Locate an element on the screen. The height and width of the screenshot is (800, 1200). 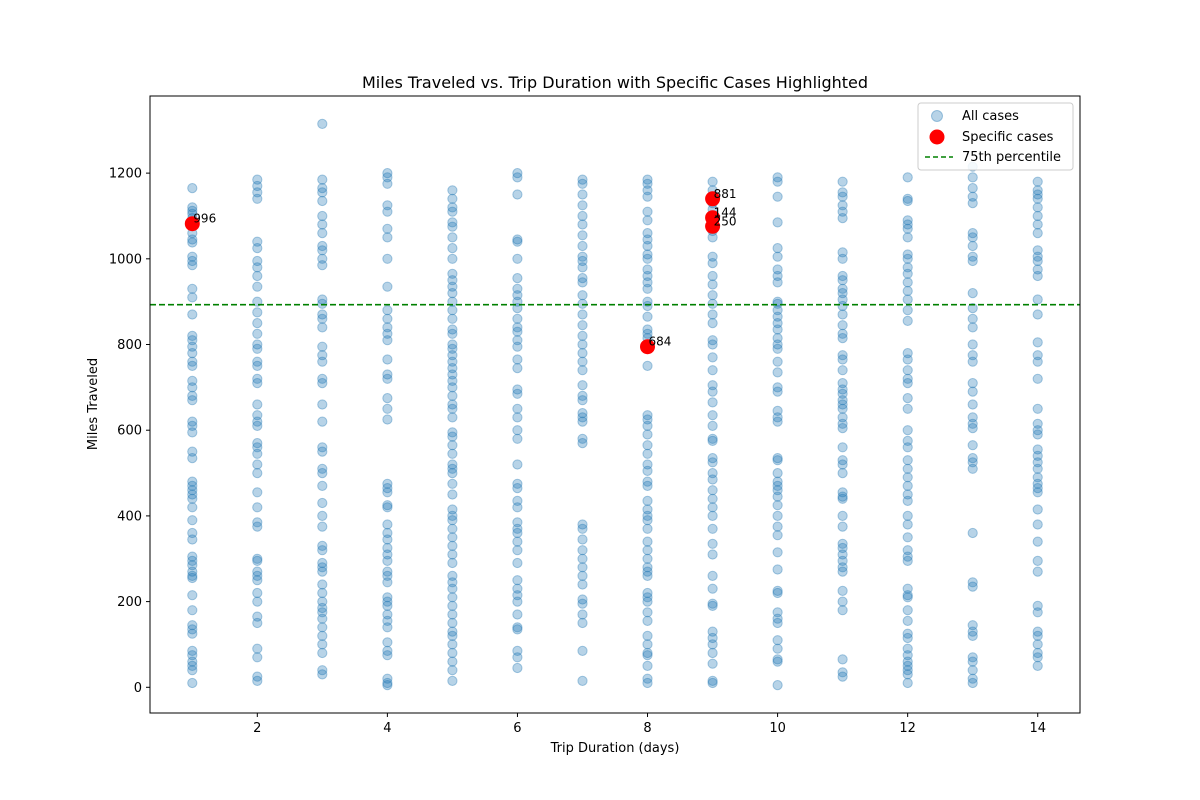
x-tick-label: 10 is located at coordinates (777, 728).